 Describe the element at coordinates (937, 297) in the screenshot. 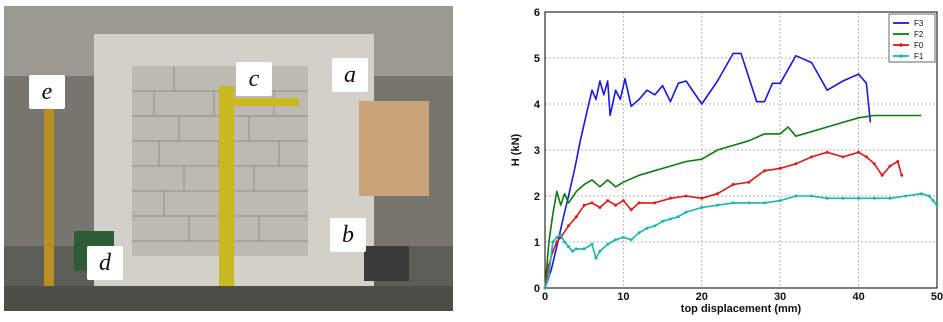

I see `x-tick-label: 50` at that location.